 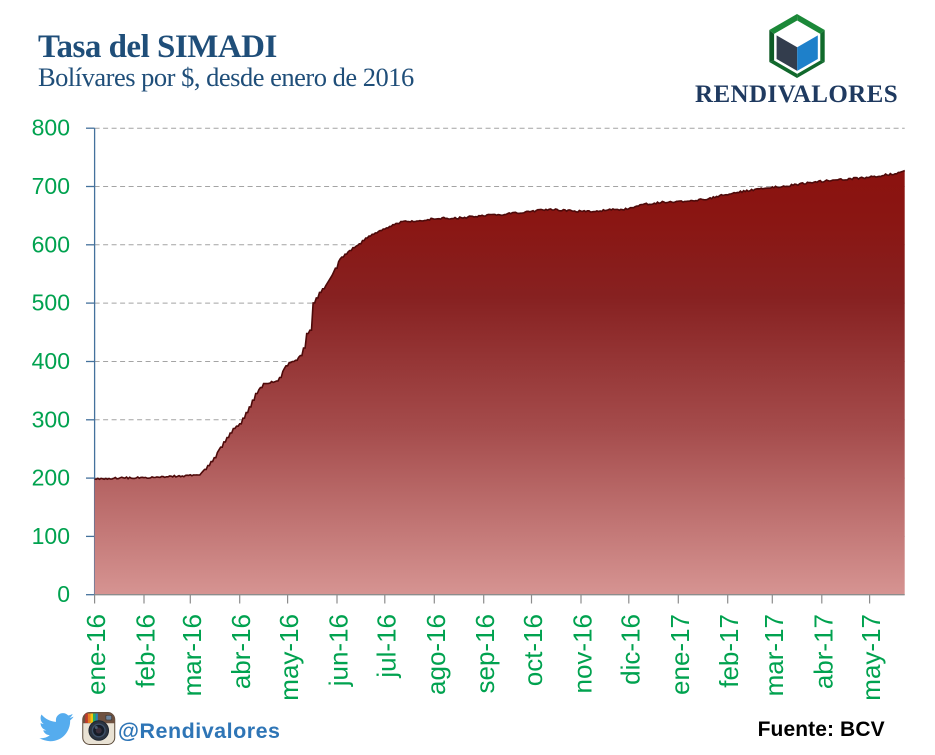 What do you see at coordinates (192, 655) in the screenshot?
I see `svg-text: mar-16` at bounding box center [192, 655].